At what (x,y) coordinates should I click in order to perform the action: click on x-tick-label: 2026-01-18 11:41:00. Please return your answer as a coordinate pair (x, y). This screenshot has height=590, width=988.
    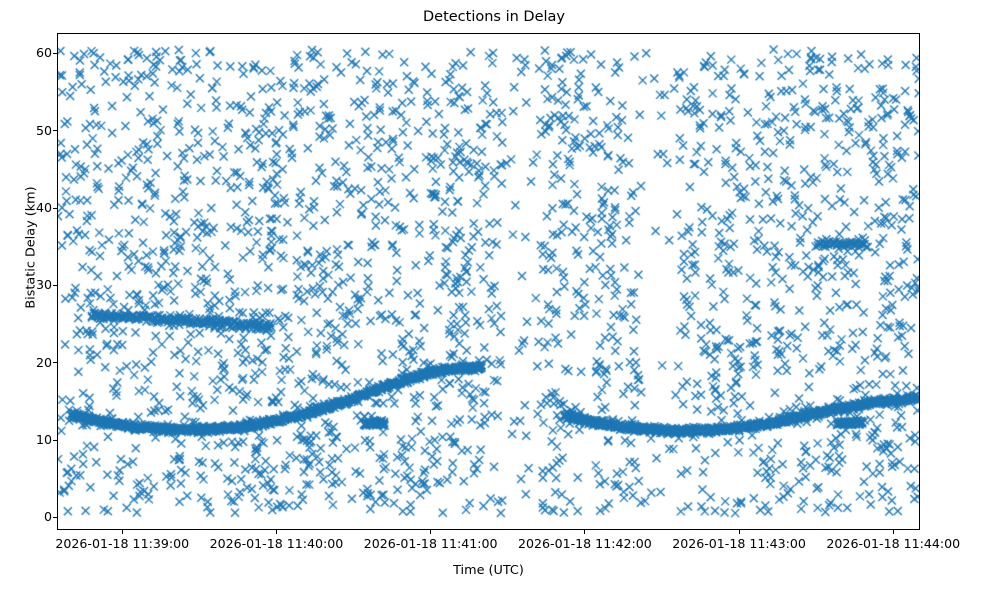
    Looking at the image, I should click on (430, 543).